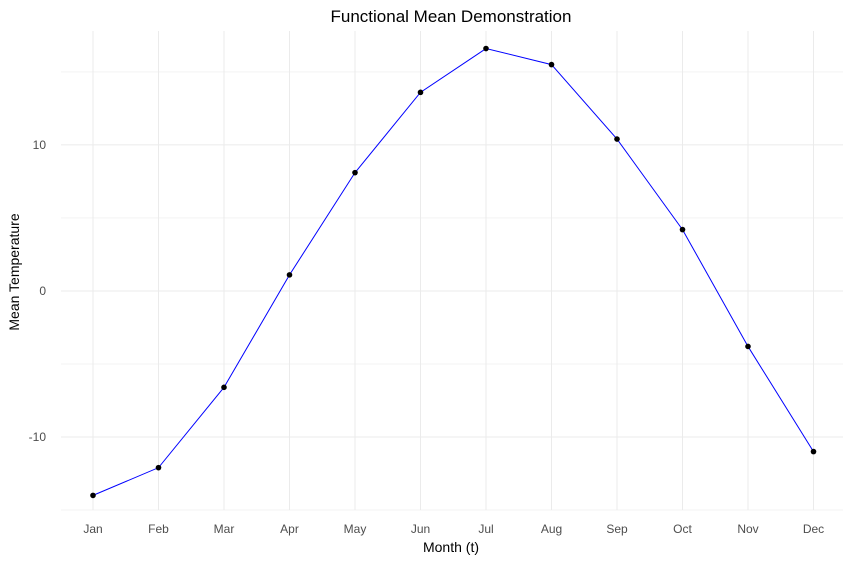 Image resolution: width=856 pixels, height=562 pixels. What do you see at coordinates (451, 547) in the screenshot?
I see `x-axis-title: Month (t)` at bounding box center [451, 547].